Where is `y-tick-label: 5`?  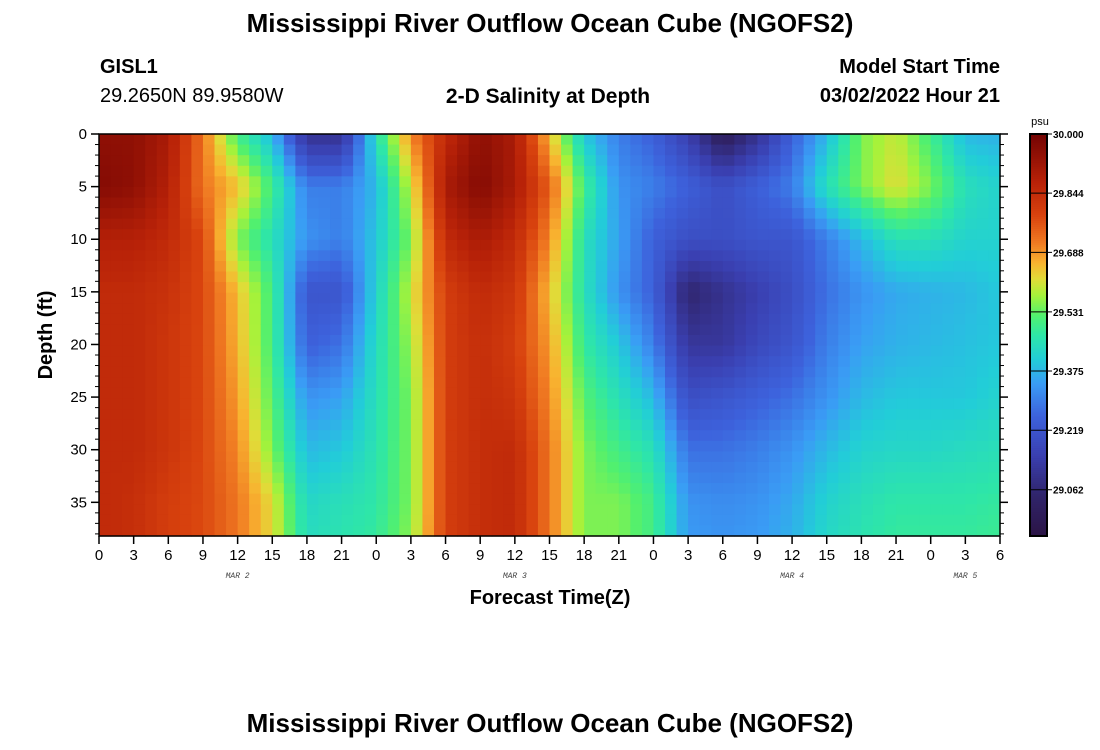 y-tick-label: 5 is located at coordinates (83, 187).